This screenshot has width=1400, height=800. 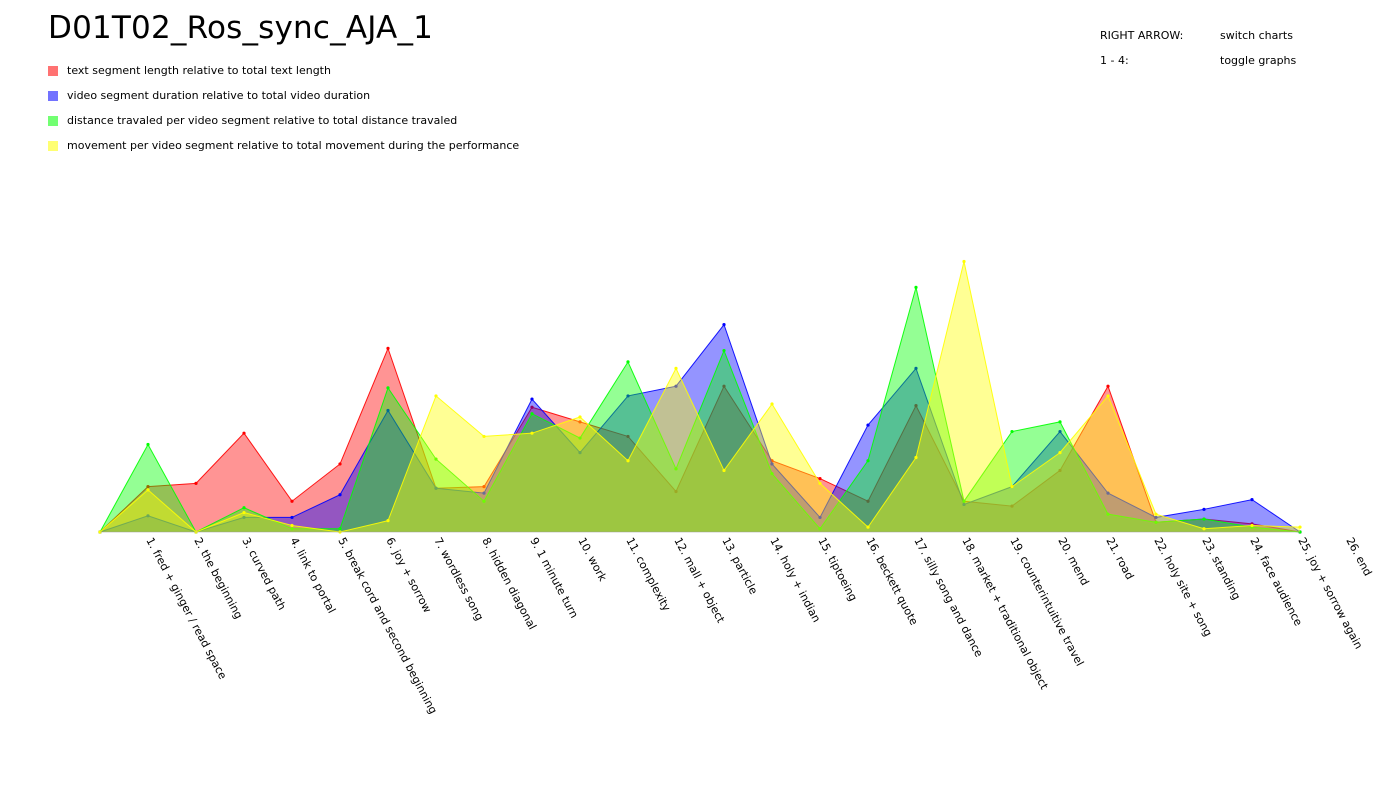 I want to click on help-row-switch: RIGHT ARROW: switch charts, so click(x=1198, y=41).